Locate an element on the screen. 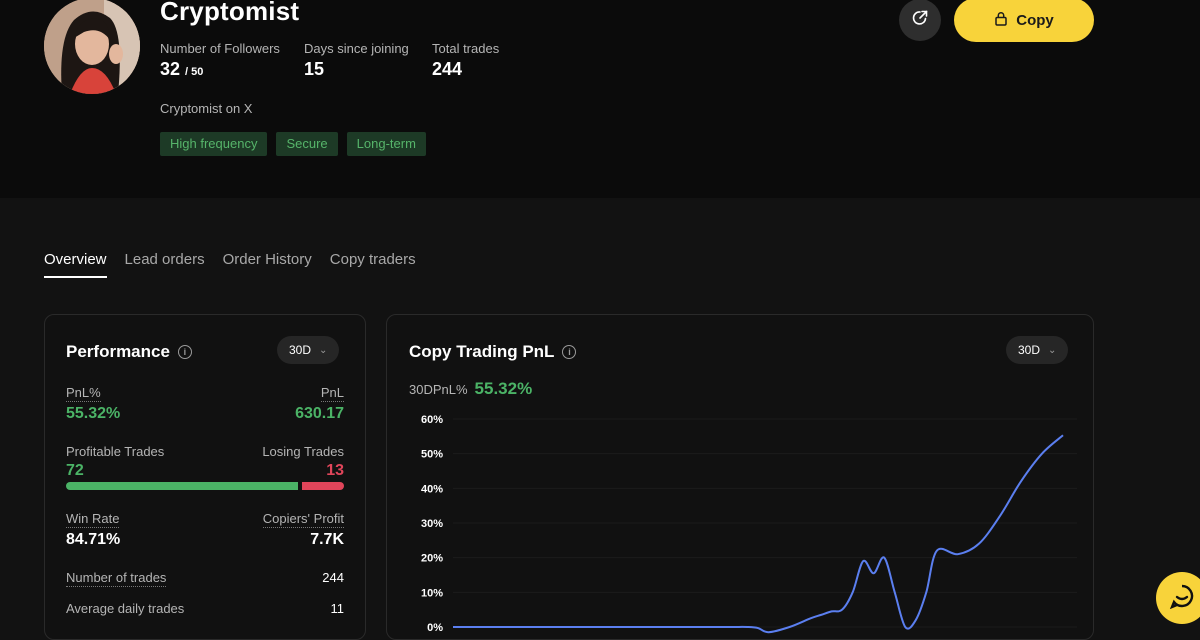 Image resolution: width=1200 pixels, height=640 pixels. days-joined-stat: Days since joining 15 is located at coordinates (356, 60).